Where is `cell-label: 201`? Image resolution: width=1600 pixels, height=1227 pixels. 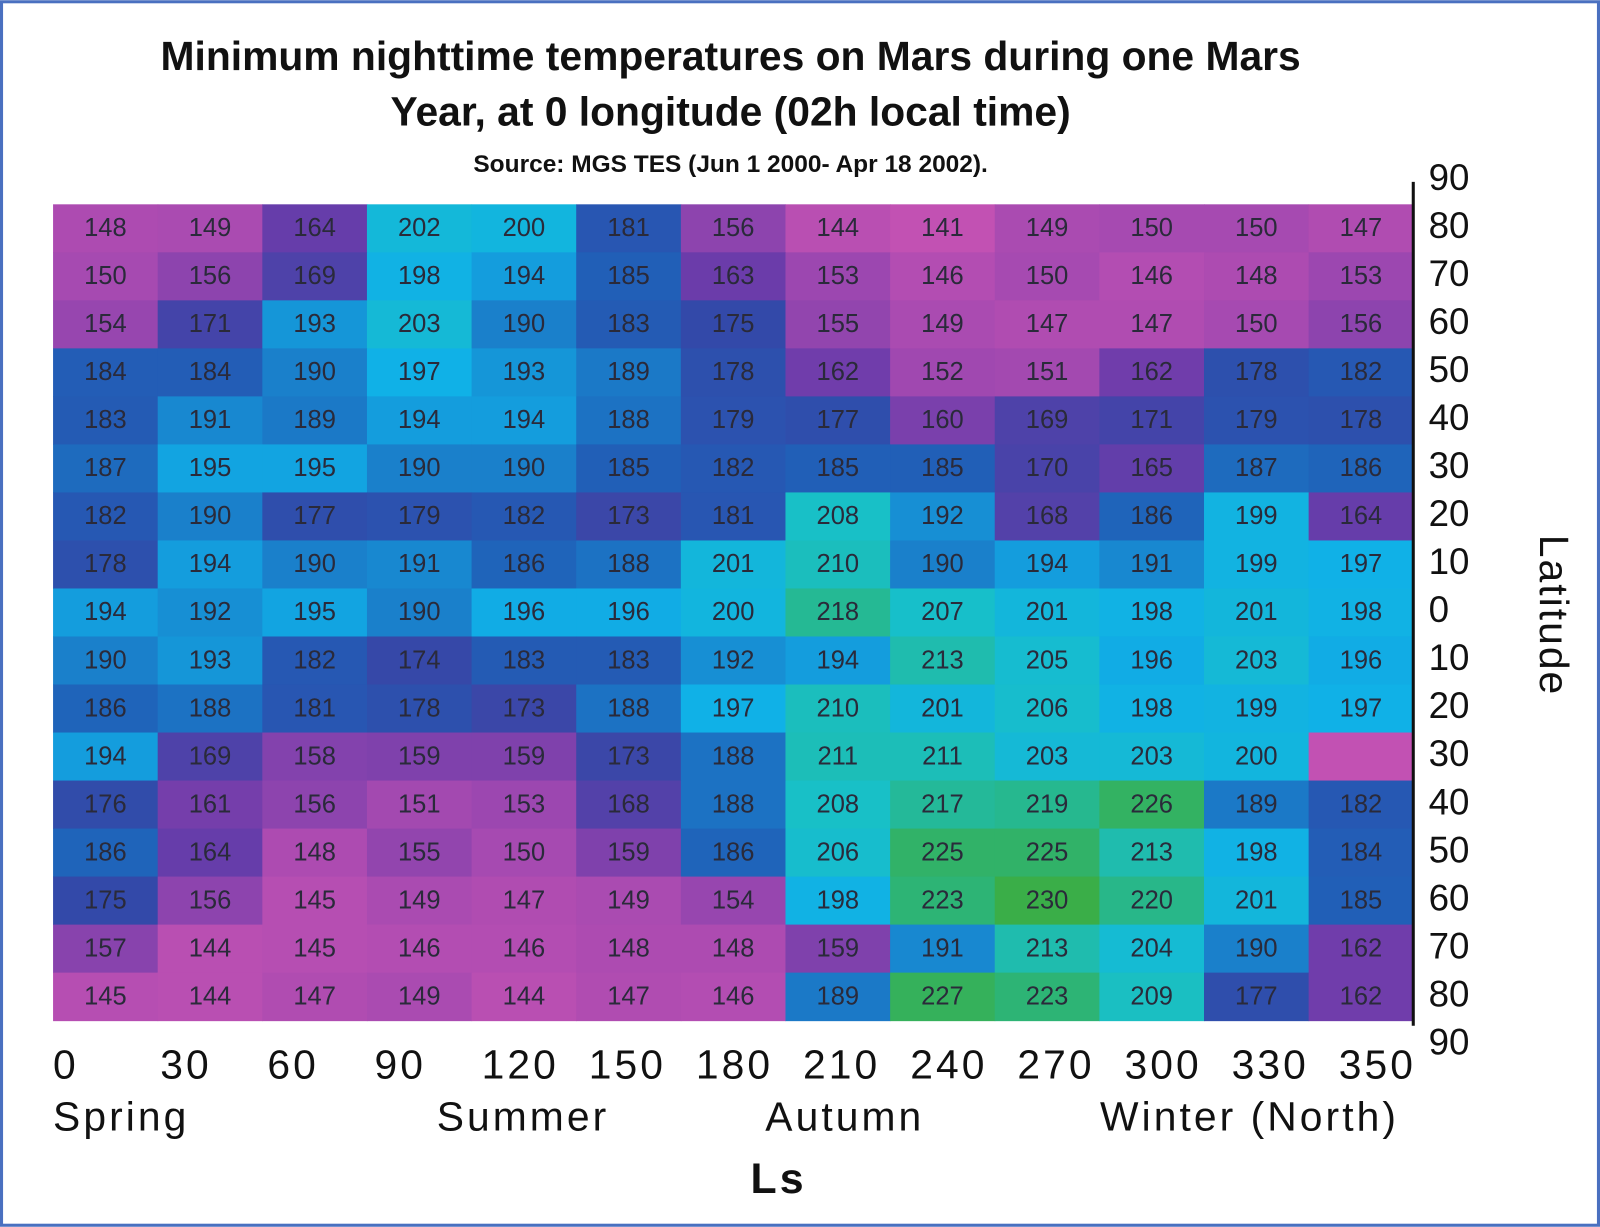
cell-label: 201 is located at coordinates (733, 564).